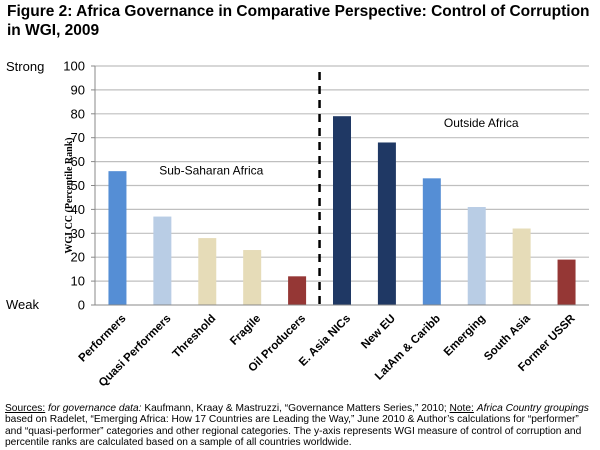 This screenshot has width=600, height=450. I want to click on group-label-outside-africa: Outside Africa, so click(481, 123).